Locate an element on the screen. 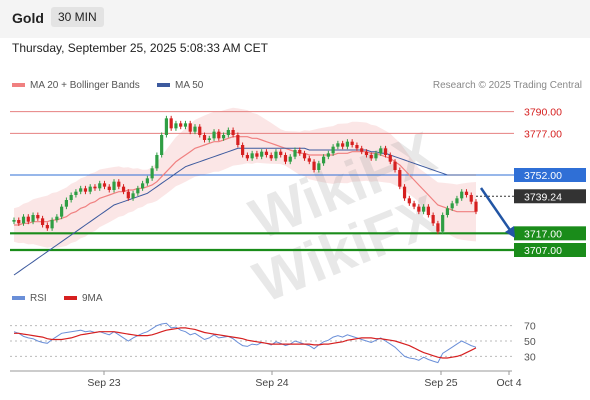 This screenshot has height=400, width=590. legend-rsi-ma-label: 9MA is located at coordinates (92, 298).